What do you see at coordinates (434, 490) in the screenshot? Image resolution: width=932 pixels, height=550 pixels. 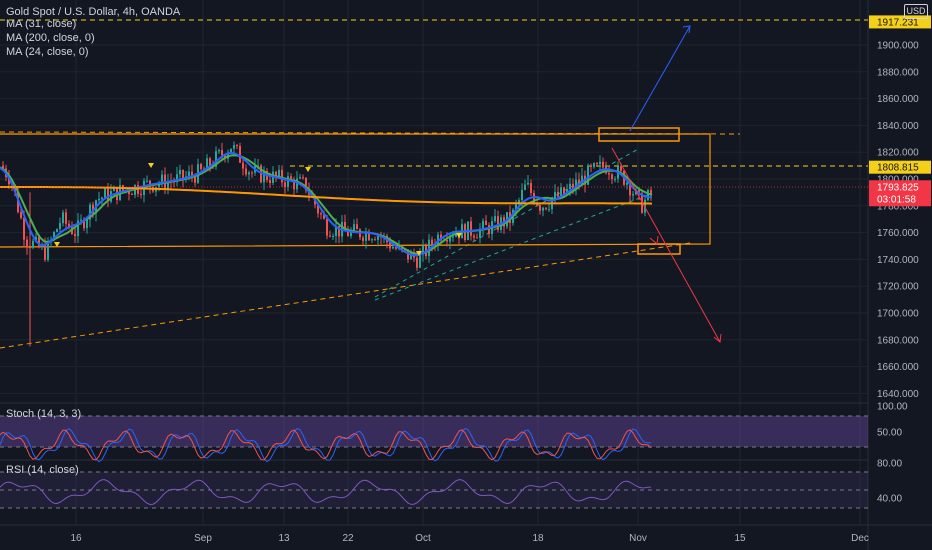 I see `rsi-pane` at bounding box center [434, 490].